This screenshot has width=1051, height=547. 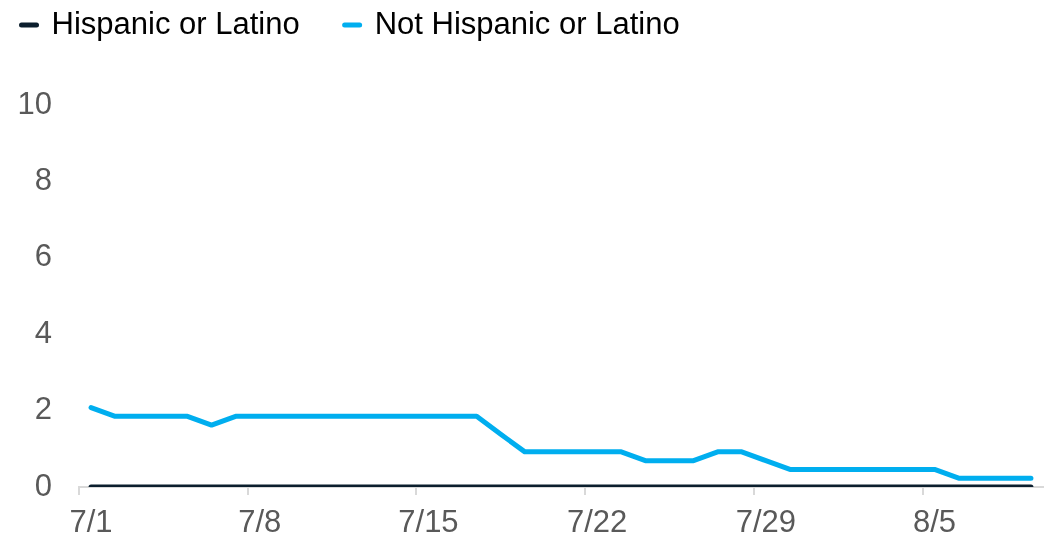 What do you see at coordinates (43, 256) in the screenshot?
I see `y-tick-label: 6` at bounding box center [43, 256].